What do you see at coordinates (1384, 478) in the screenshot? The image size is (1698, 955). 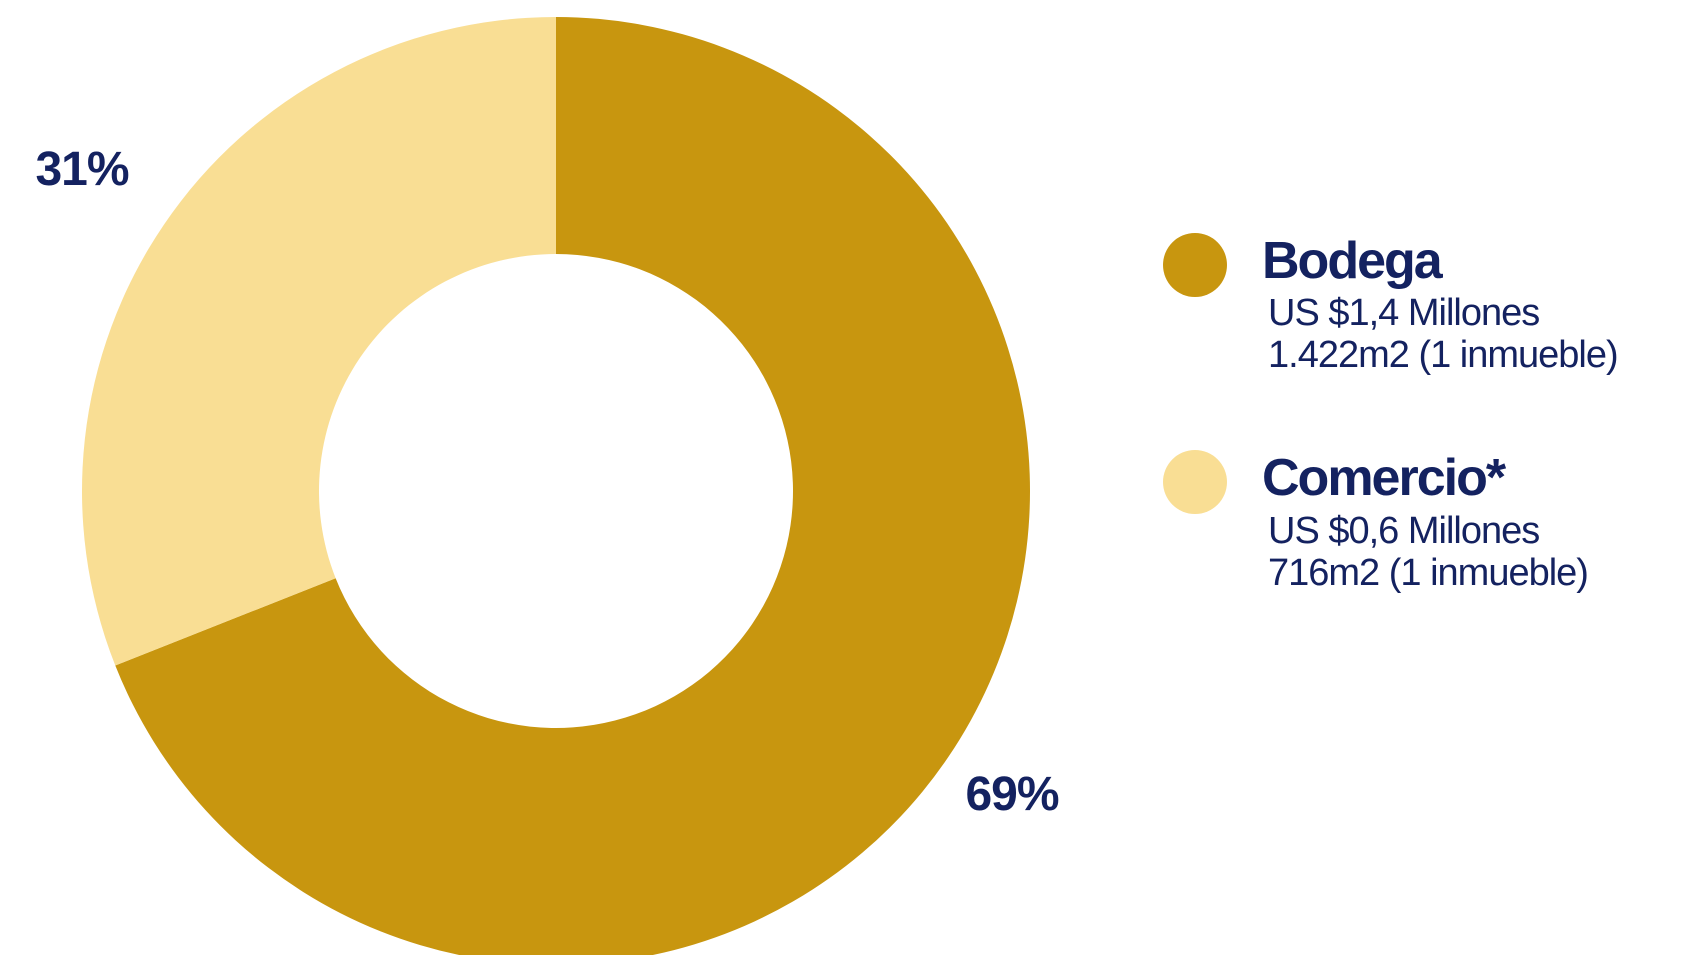 I see `legend-label-comercio: Comercio*` at bounding box center [1384, 478].